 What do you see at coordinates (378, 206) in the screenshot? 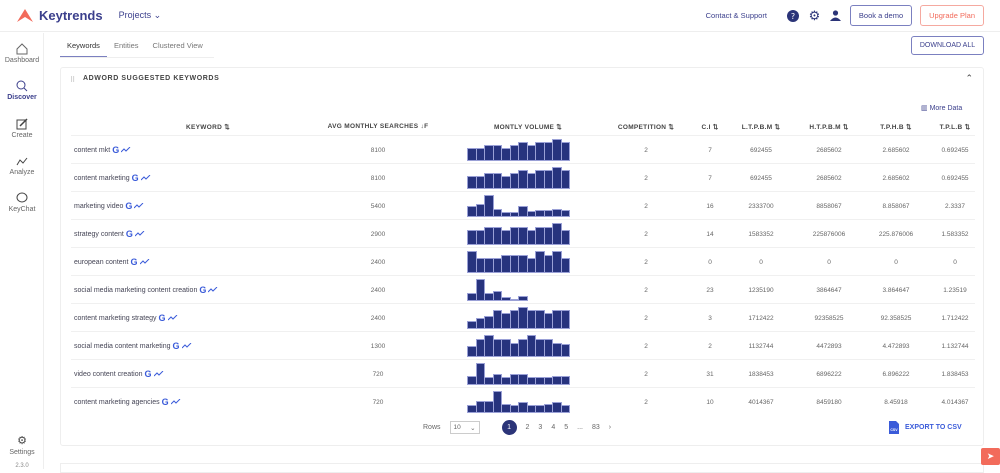
I see `avg-monthly-searches: 5400` at bounding box center [378, 206].